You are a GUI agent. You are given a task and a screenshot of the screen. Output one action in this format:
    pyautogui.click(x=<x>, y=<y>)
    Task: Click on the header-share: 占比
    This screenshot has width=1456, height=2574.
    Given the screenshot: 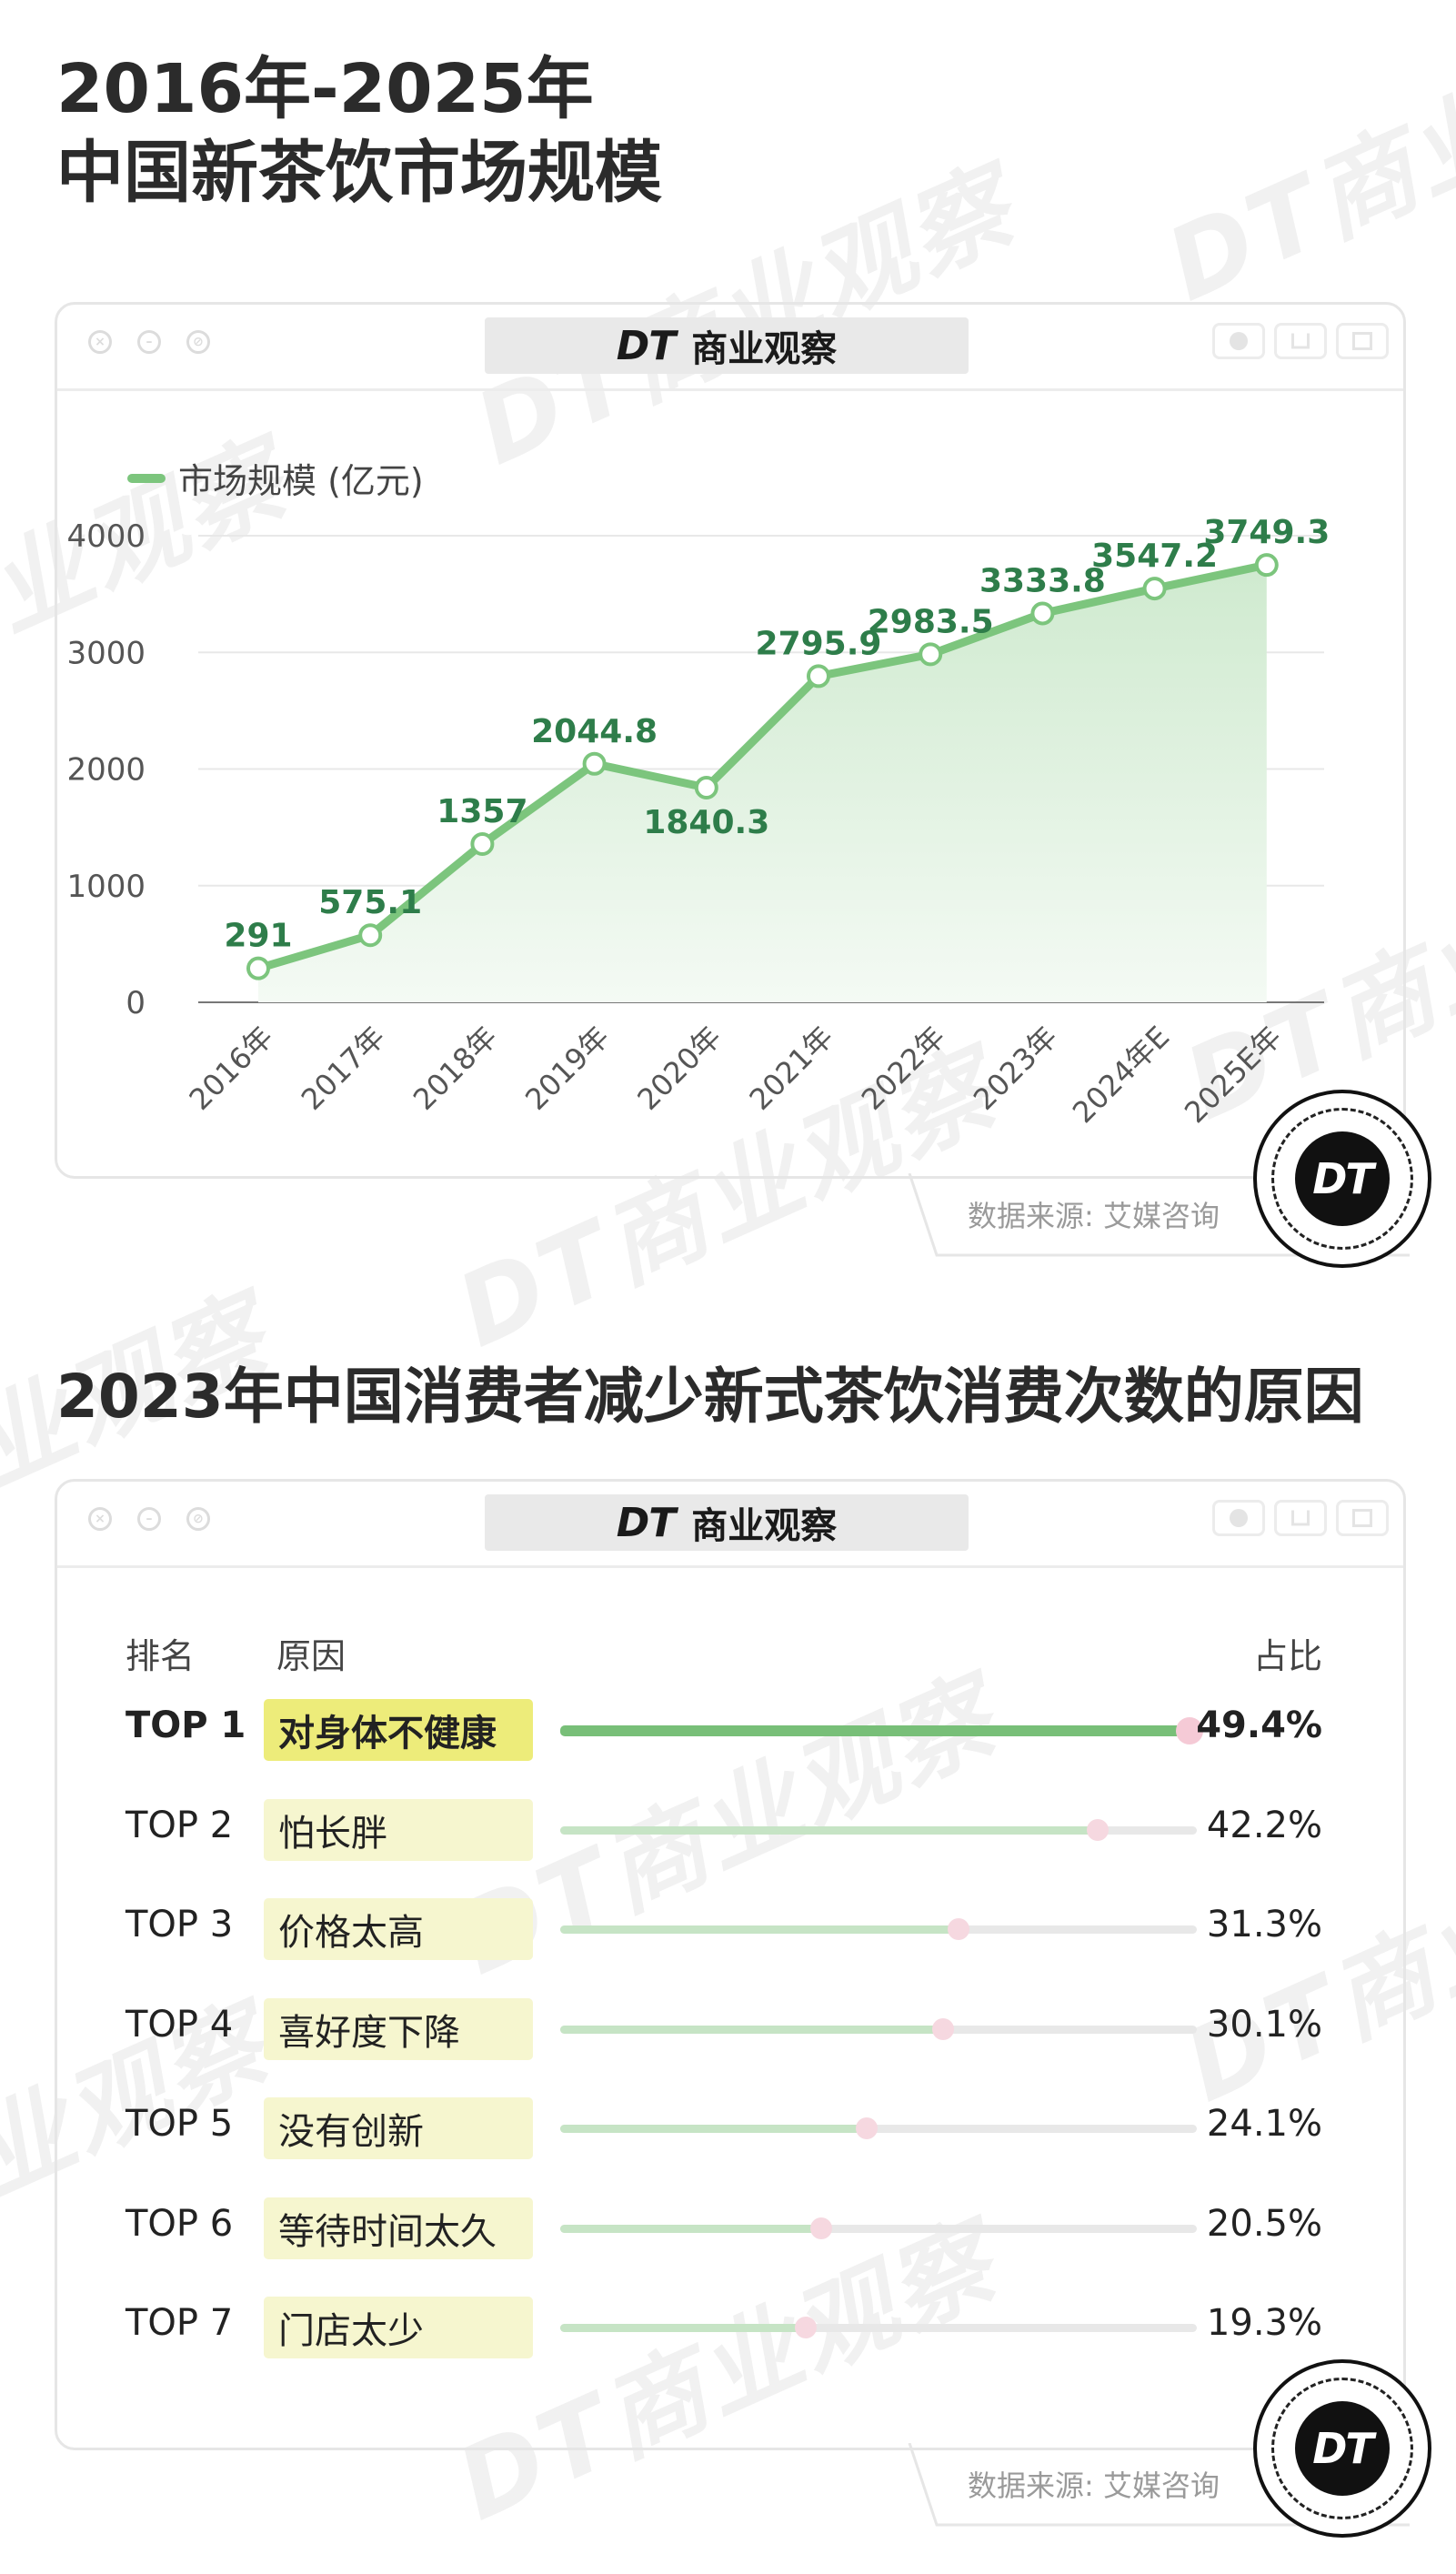 What is the action you would take?
    pyautogui.click(x=1287, y=1656)
    